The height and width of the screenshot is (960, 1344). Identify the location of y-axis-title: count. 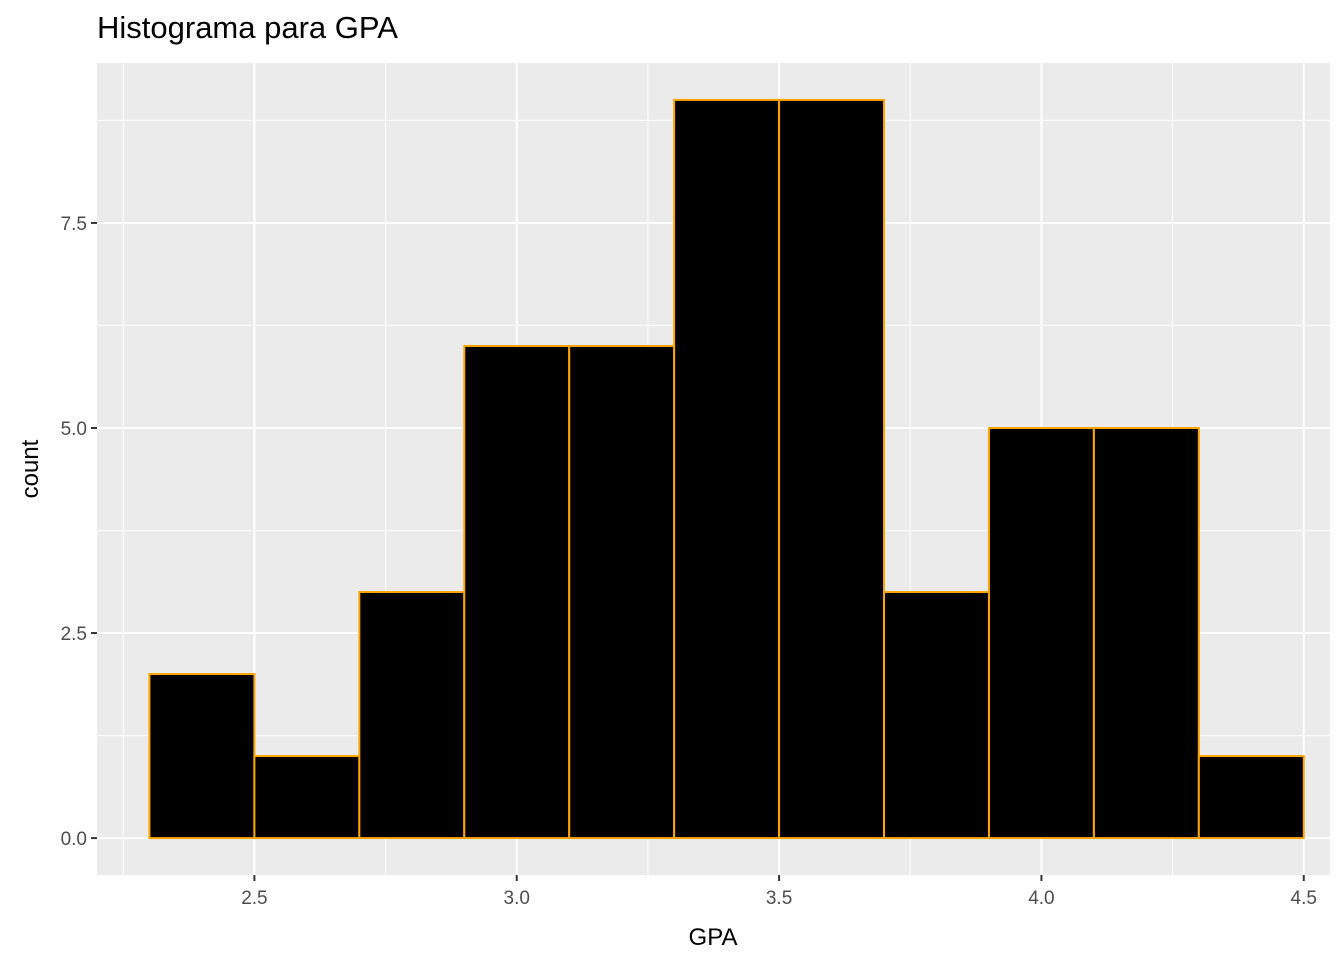
(30, 468).